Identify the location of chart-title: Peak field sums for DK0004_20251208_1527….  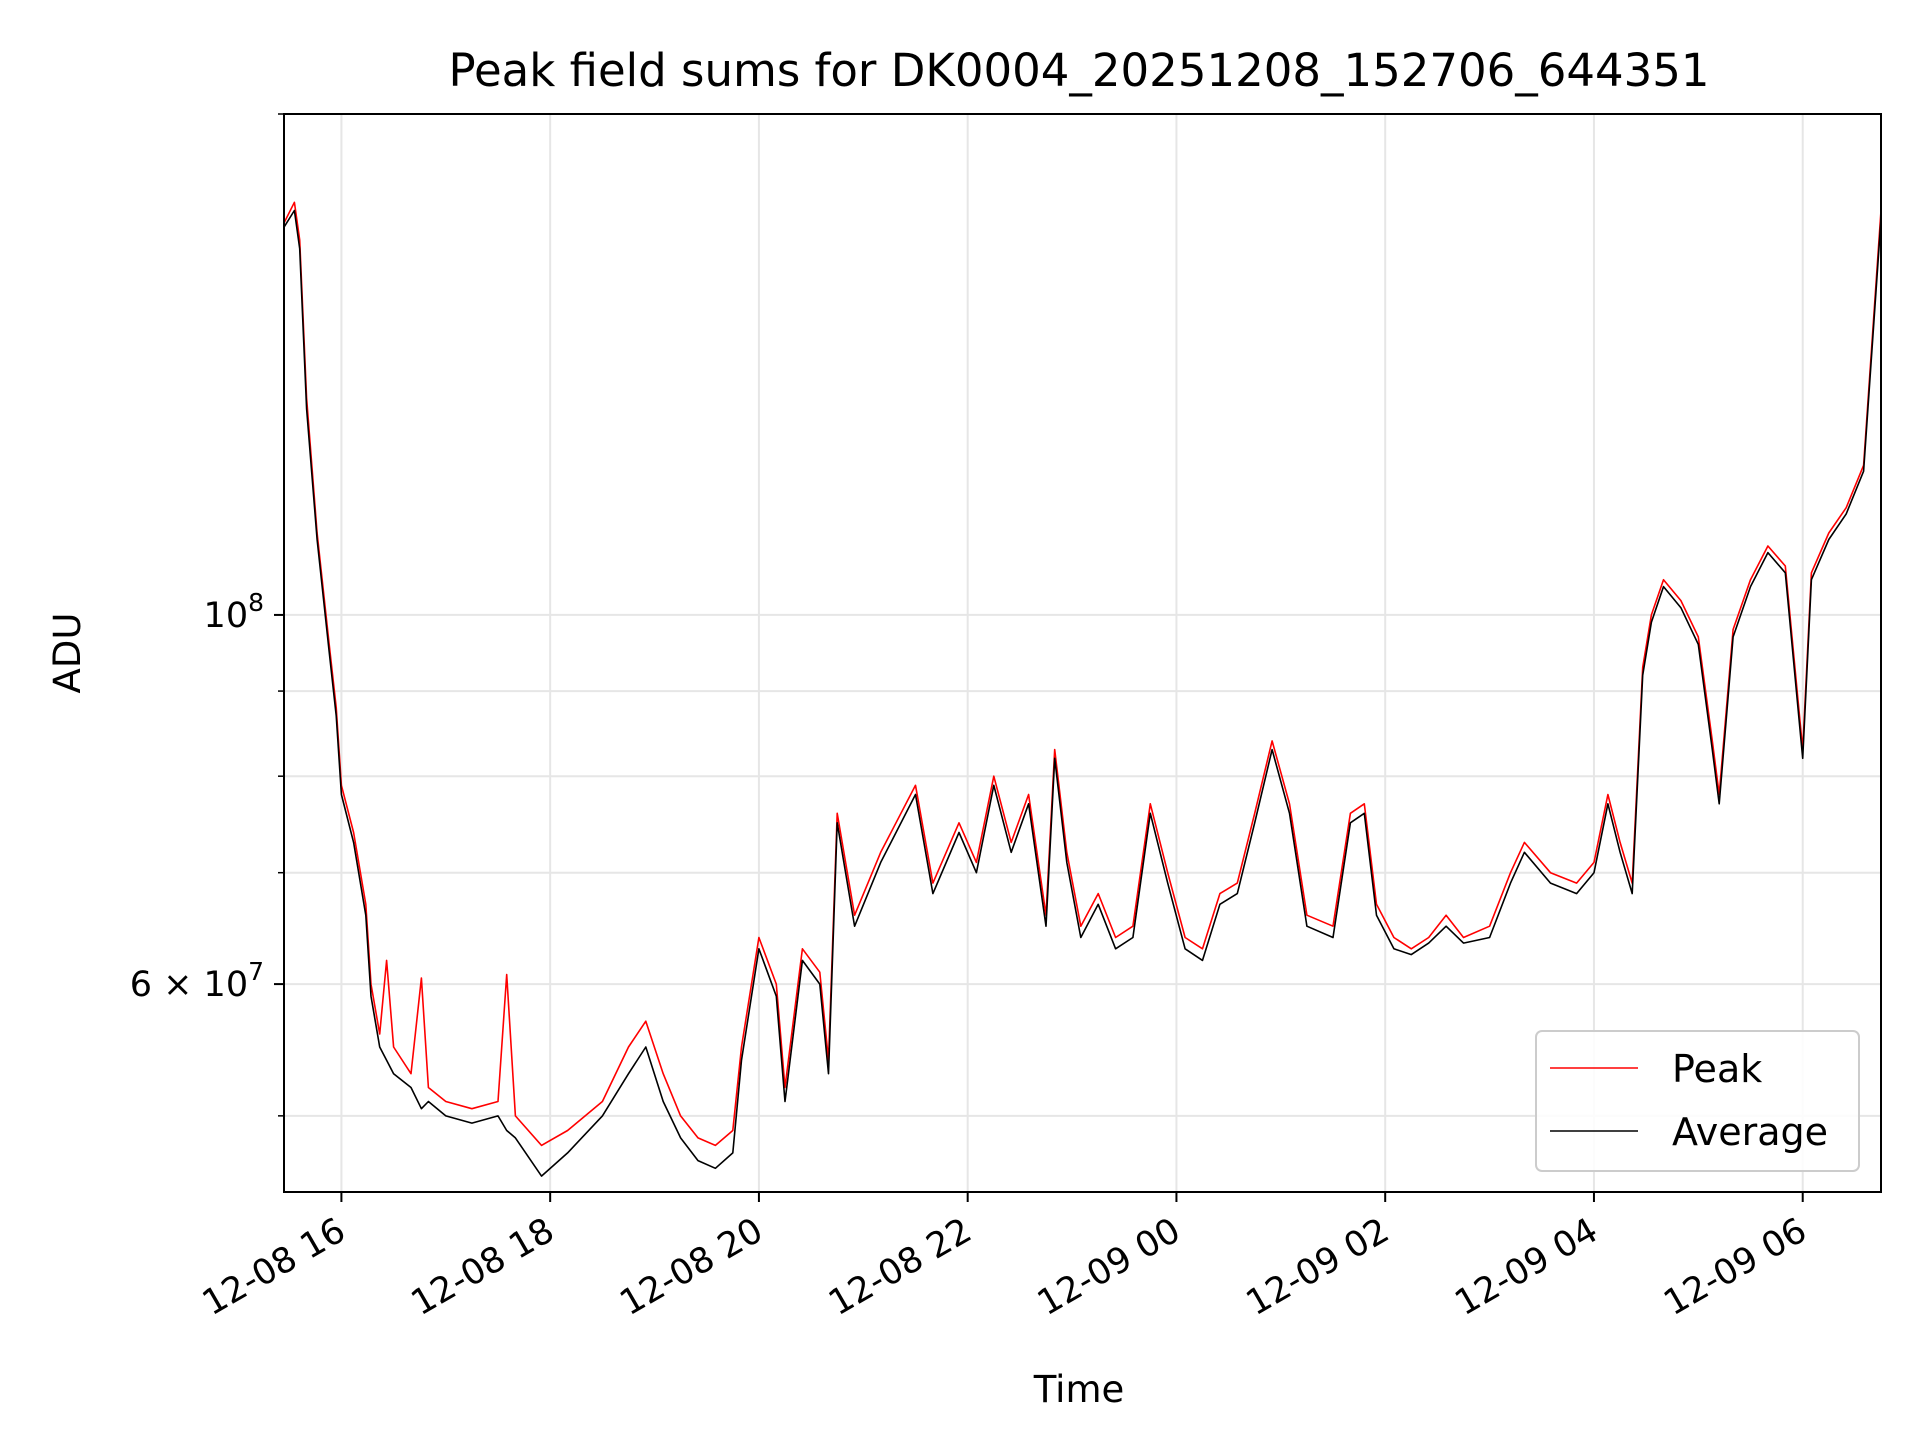
(1078, 70).